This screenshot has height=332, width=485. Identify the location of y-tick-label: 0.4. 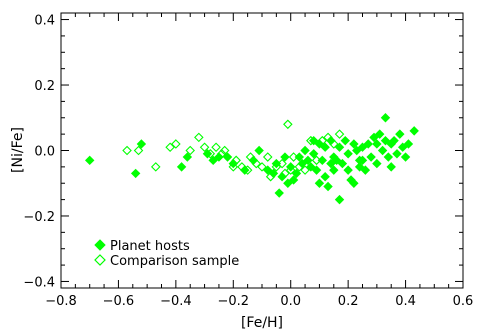
(44, 21).